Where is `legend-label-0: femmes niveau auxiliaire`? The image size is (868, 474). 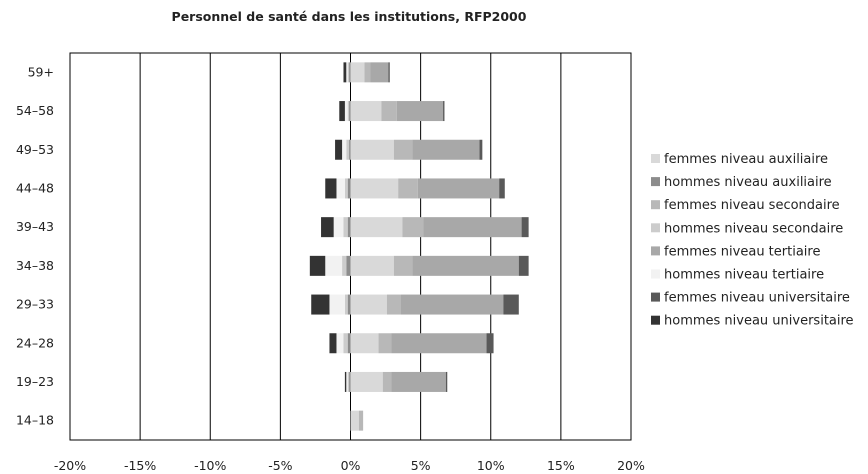
legend-label-0: femmes niveau auxiliaire is located at coordinates (746, 159).